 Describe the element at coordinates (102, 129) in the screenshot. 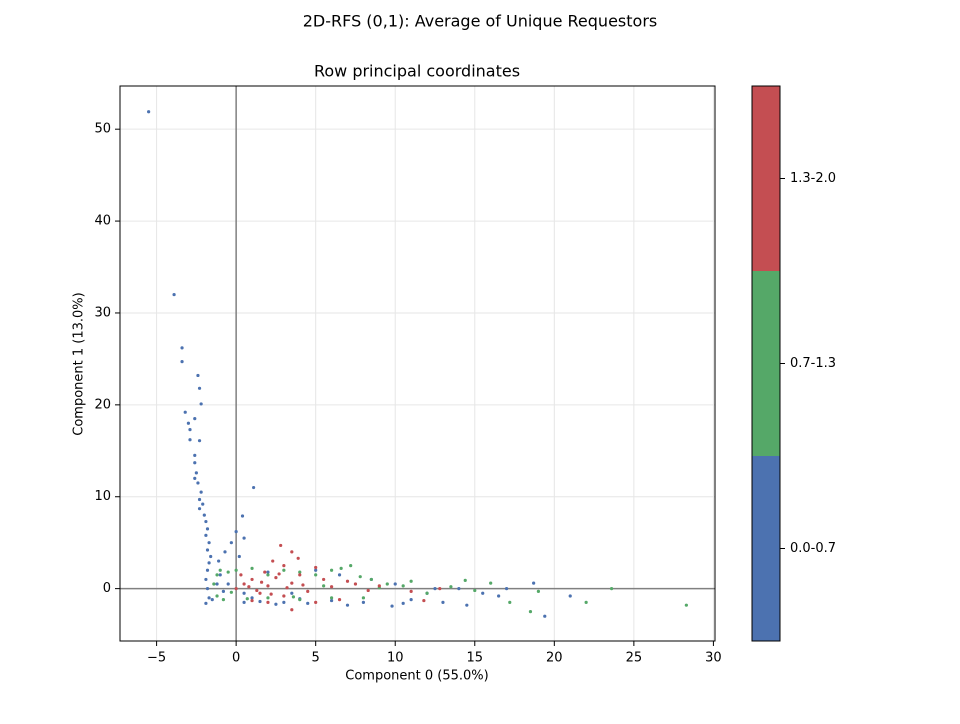

I see `y-tick-label: 50` at that location.